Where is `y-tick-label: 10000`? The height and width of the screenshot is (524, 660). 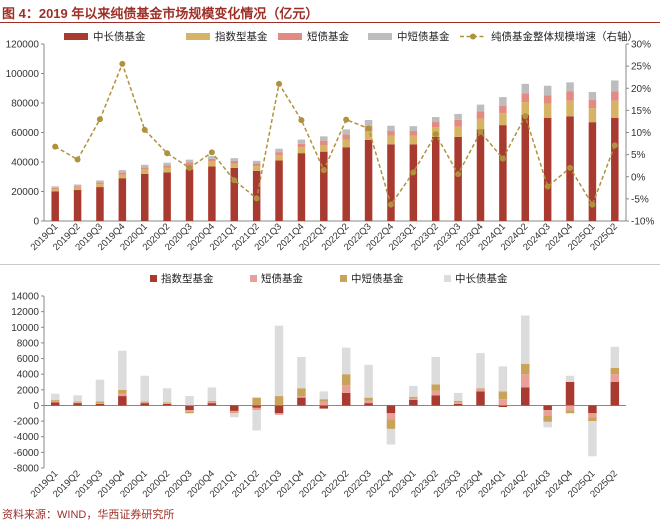 y-tick-label: 10000 is located at coordinates (25, 328).